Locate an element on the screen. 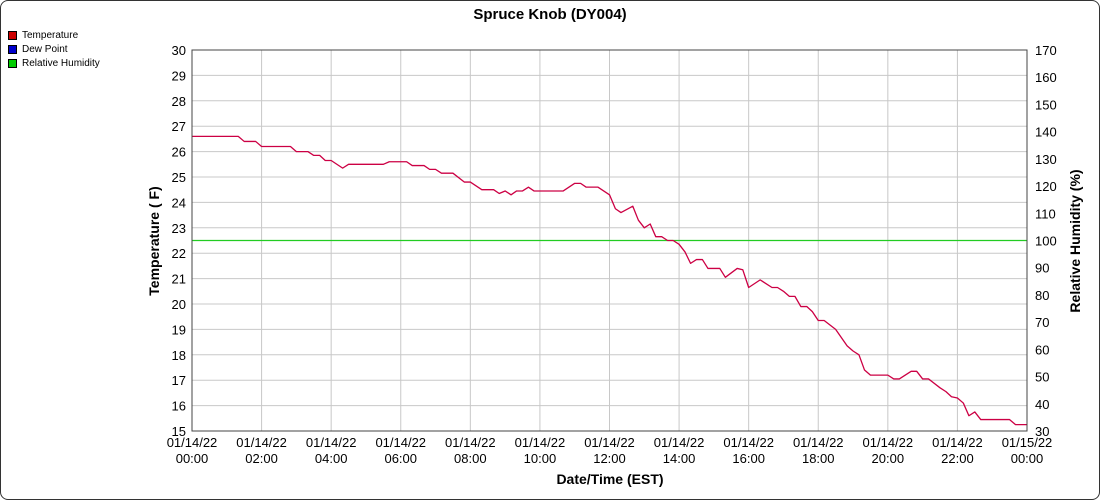  y-tick-label: 15 is located at coordinates (179, 431).